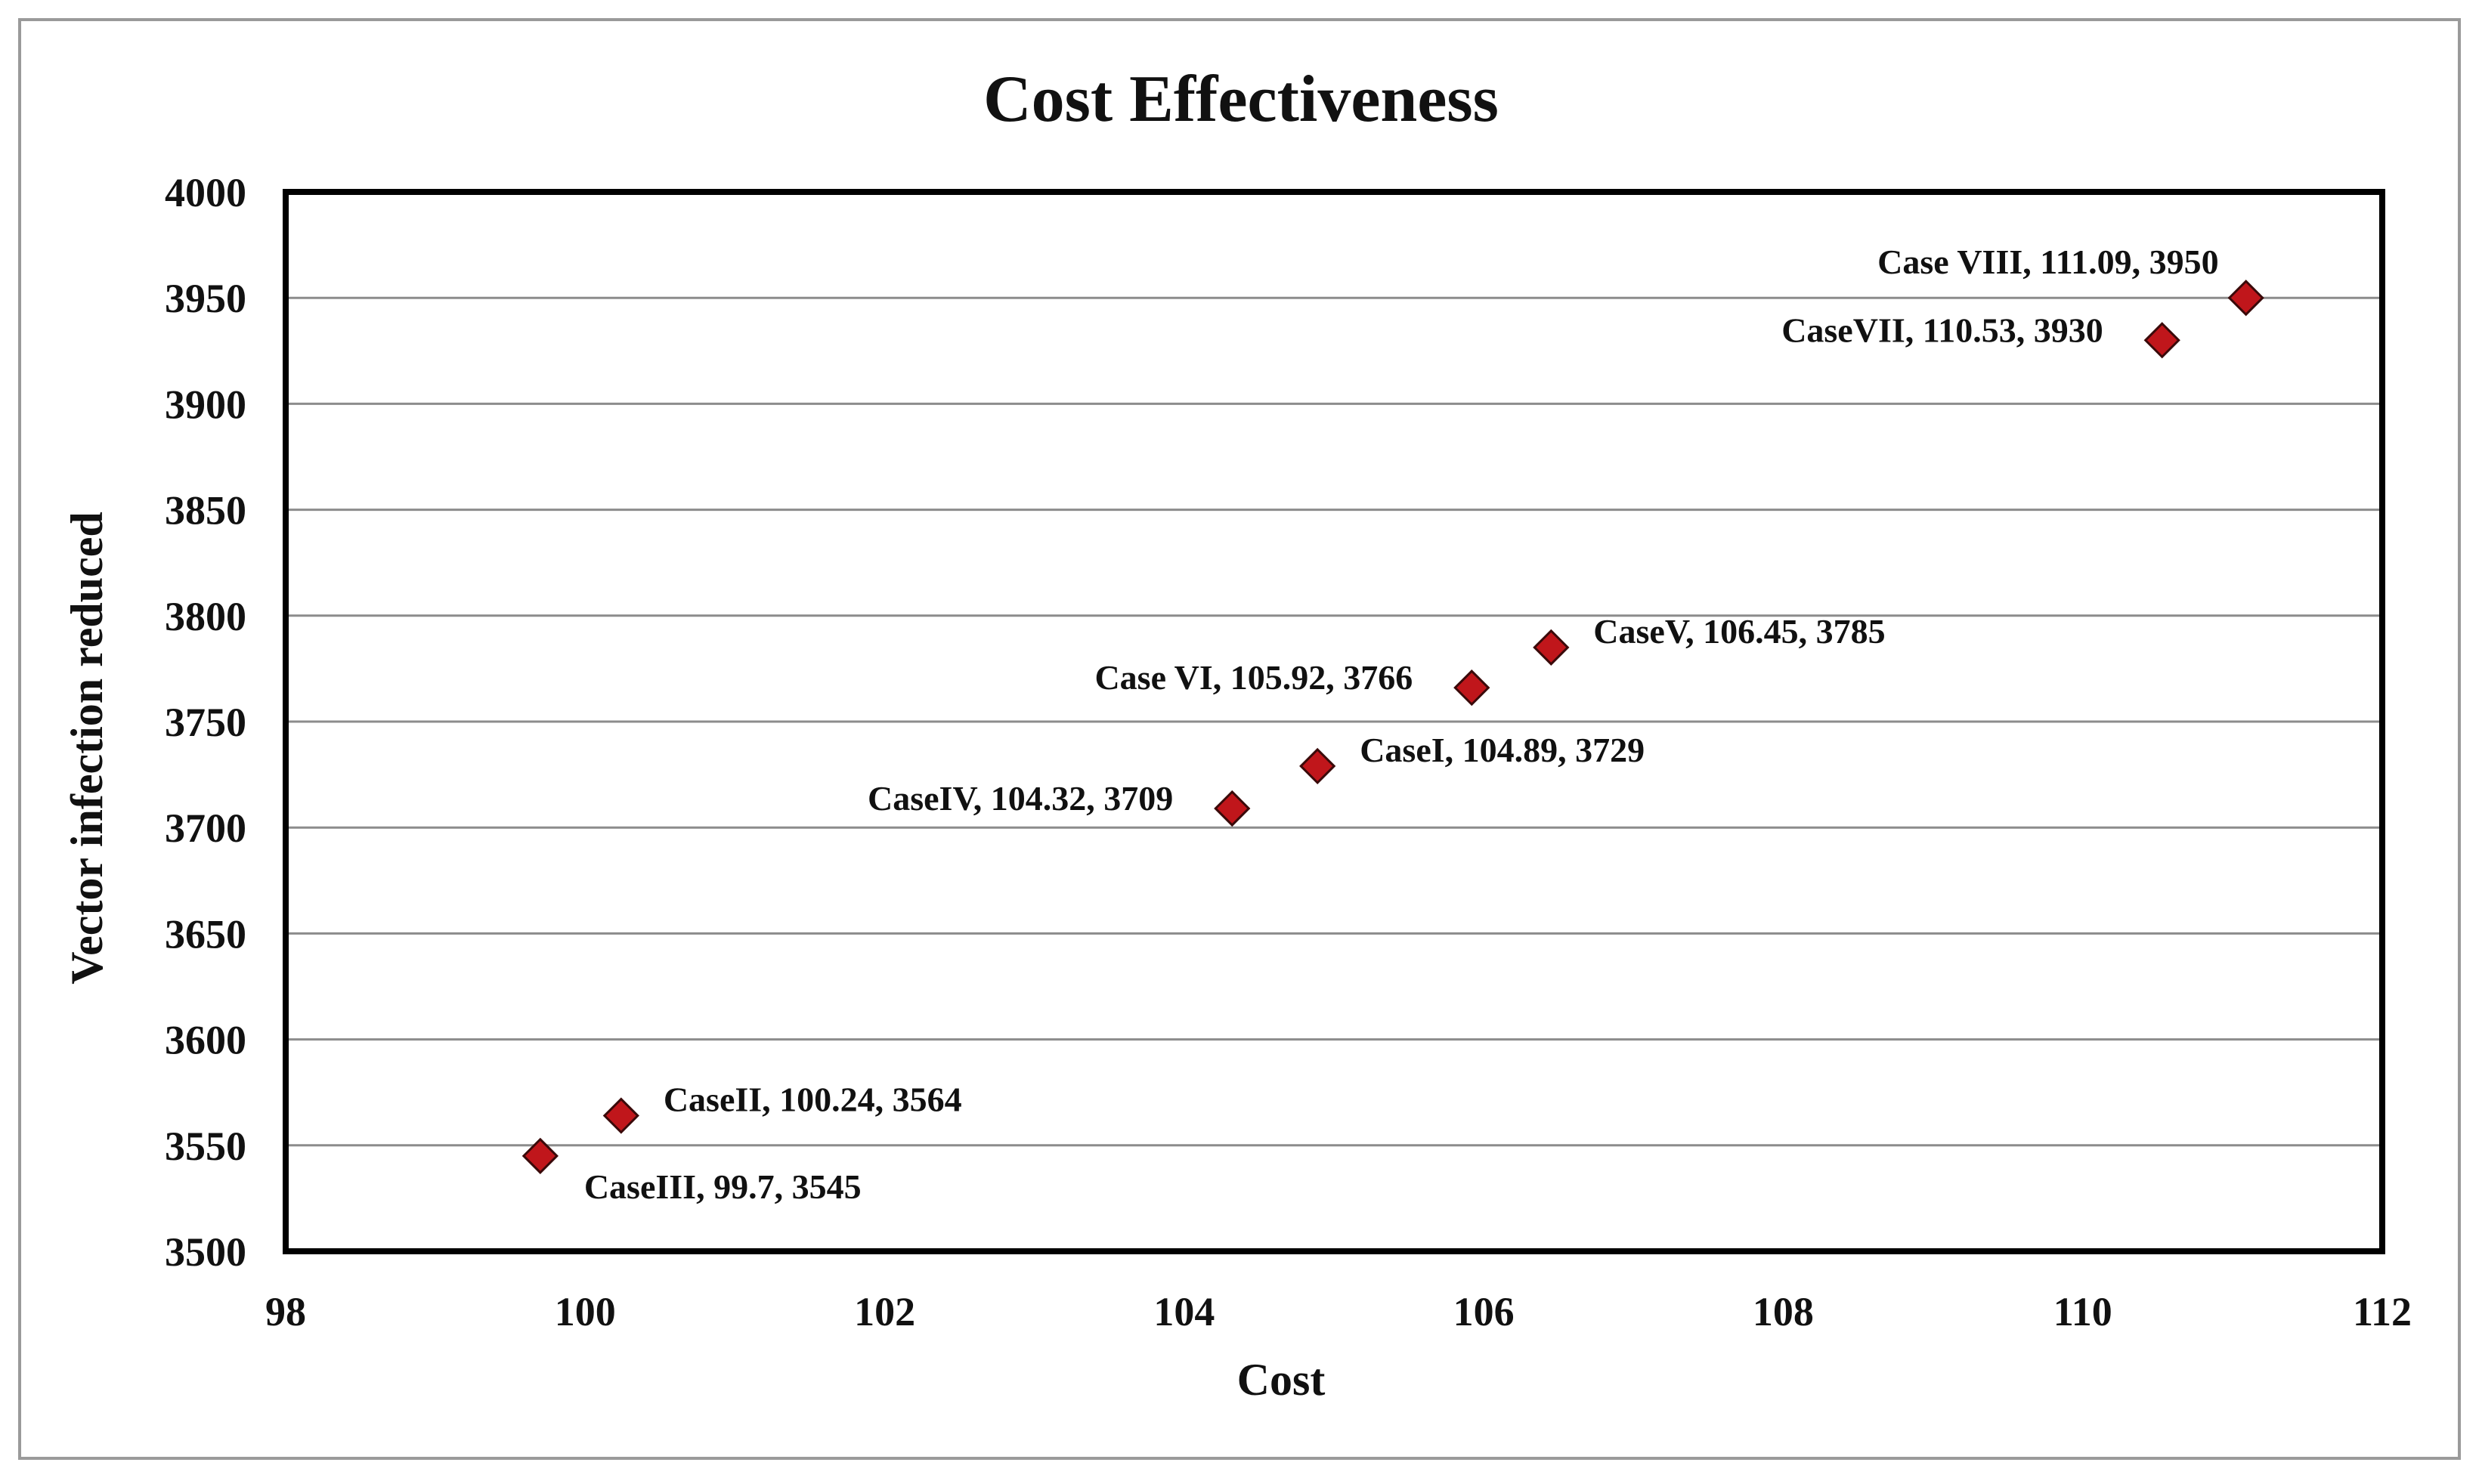 The image size is (2482, 1484). What do you see at coordinates (285, 1311) in the screenshot?
I see `x-tick-label: 98` at bounding box center [285, 1311].